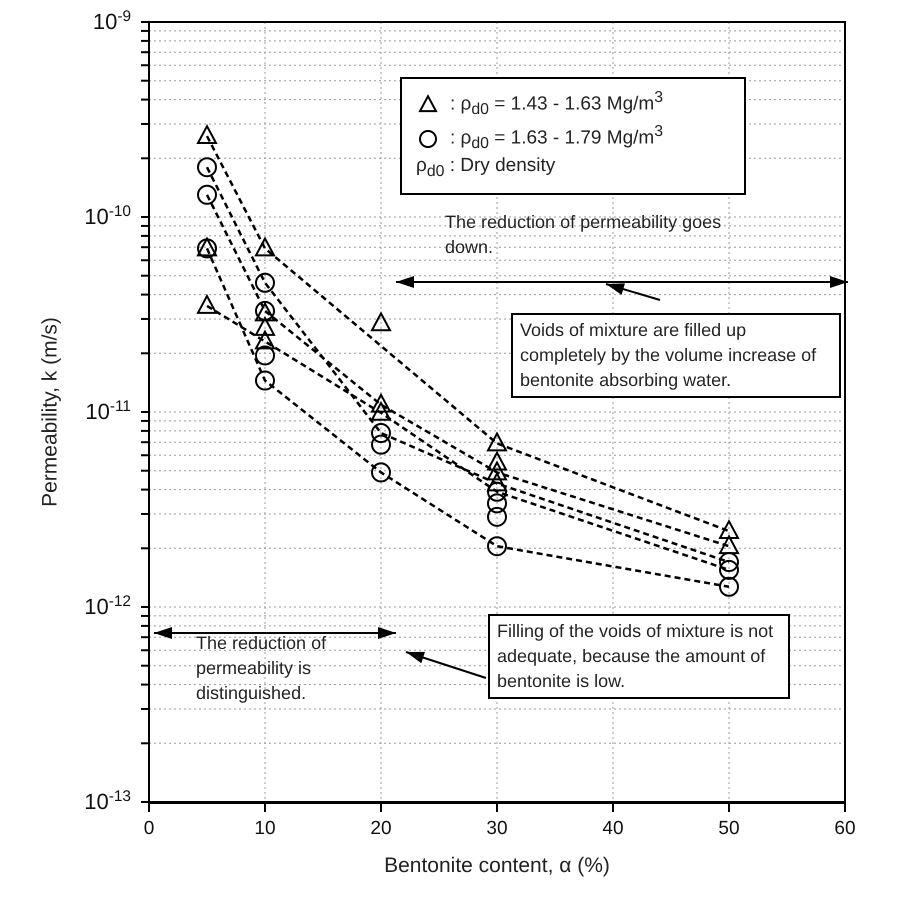 This screenshot has width=904, height=900. I want to click on x-tick-label: 10, so click(265, 828).